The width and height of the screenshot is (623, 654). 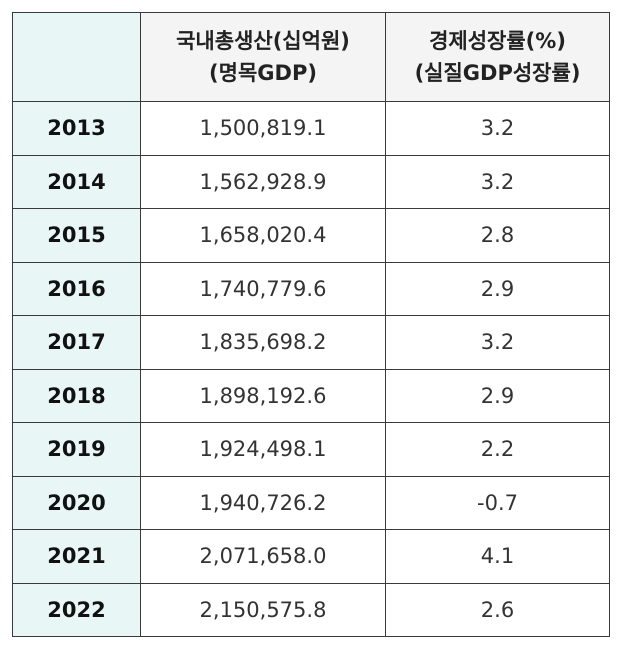 I want to click on header-gdp: 국내총생산(십억원) (명목GDP), so click(x=263, y=57).